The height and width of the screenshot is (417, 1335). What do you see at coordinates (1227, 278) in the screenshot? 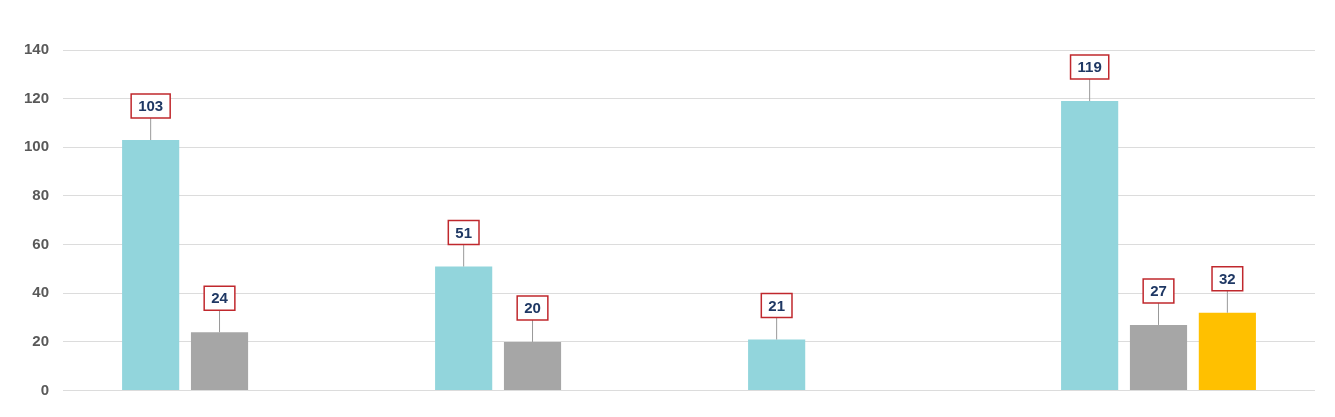
I see `data-label: 32` at bounding box center [1227, 278].